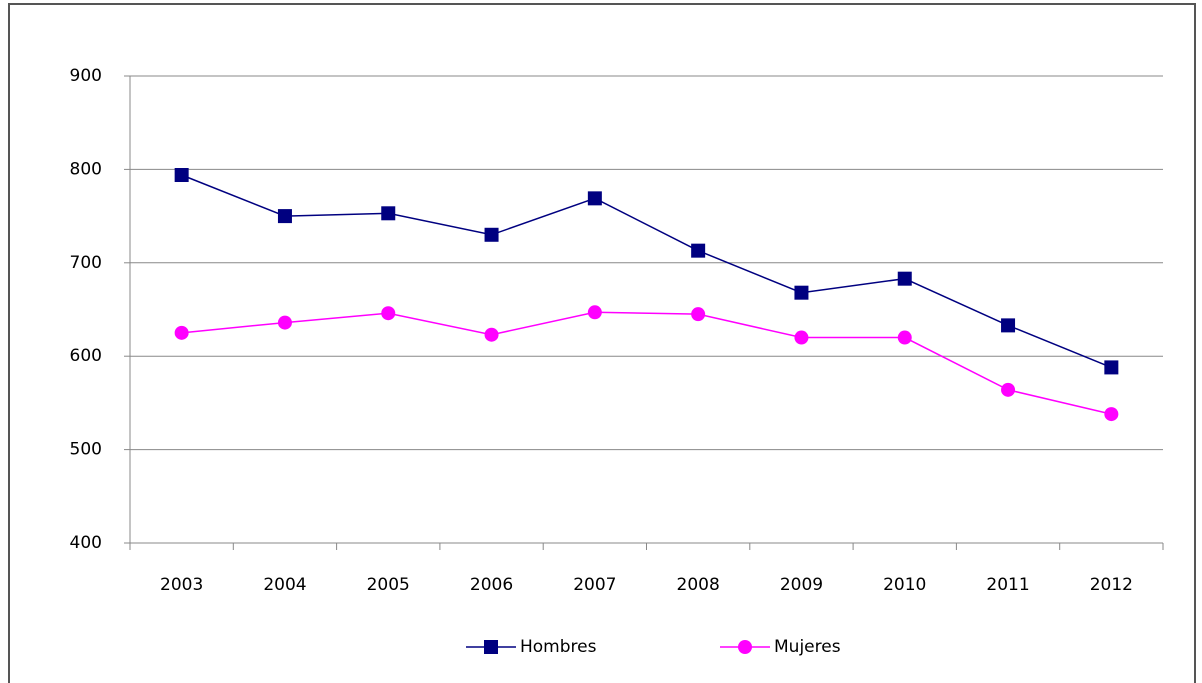 Image resolution: width=1202 pixels, height=683 pixels. Describe the element at coordinates (86, 263) in the screenshot. I see `y-tick-label: 700` at that location.